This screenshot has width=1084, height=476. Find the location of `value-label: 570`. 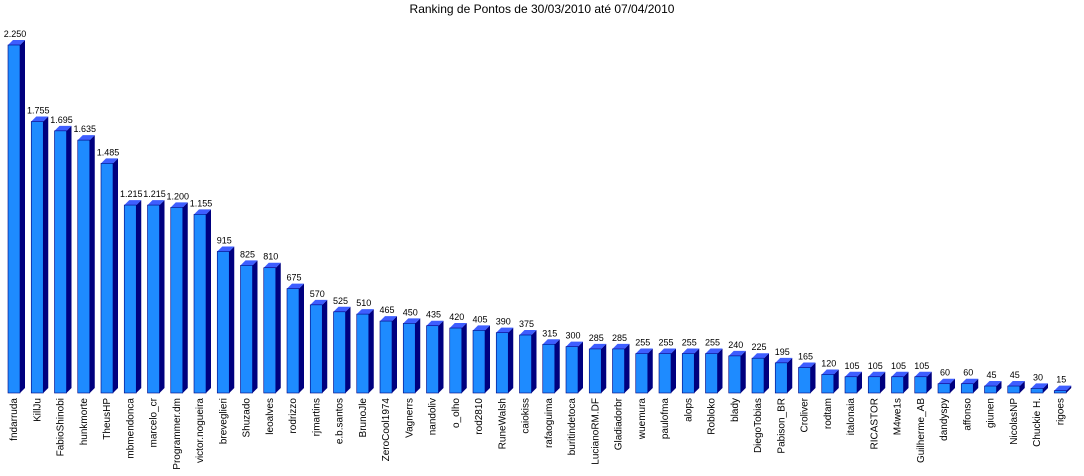

value-label: 570 is located at coordinates (317, 294).